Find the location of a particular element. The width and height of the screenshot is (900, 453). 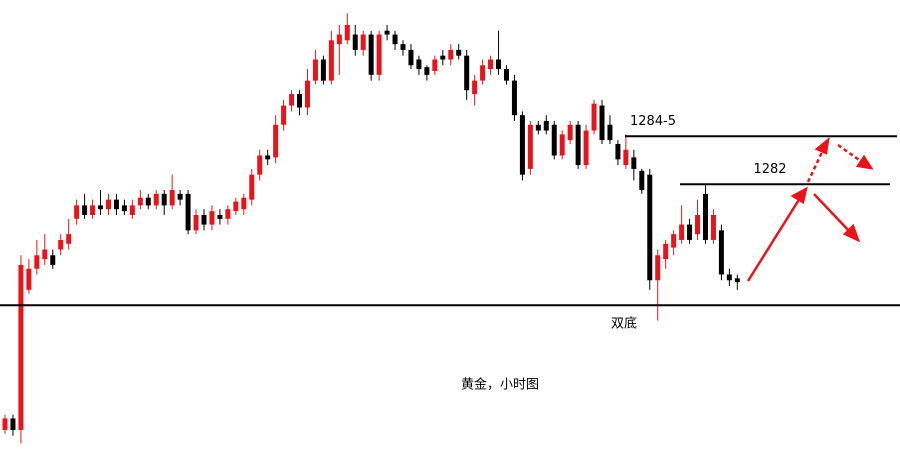

level-label: 1284-5 is located at coordinates (653, 121).